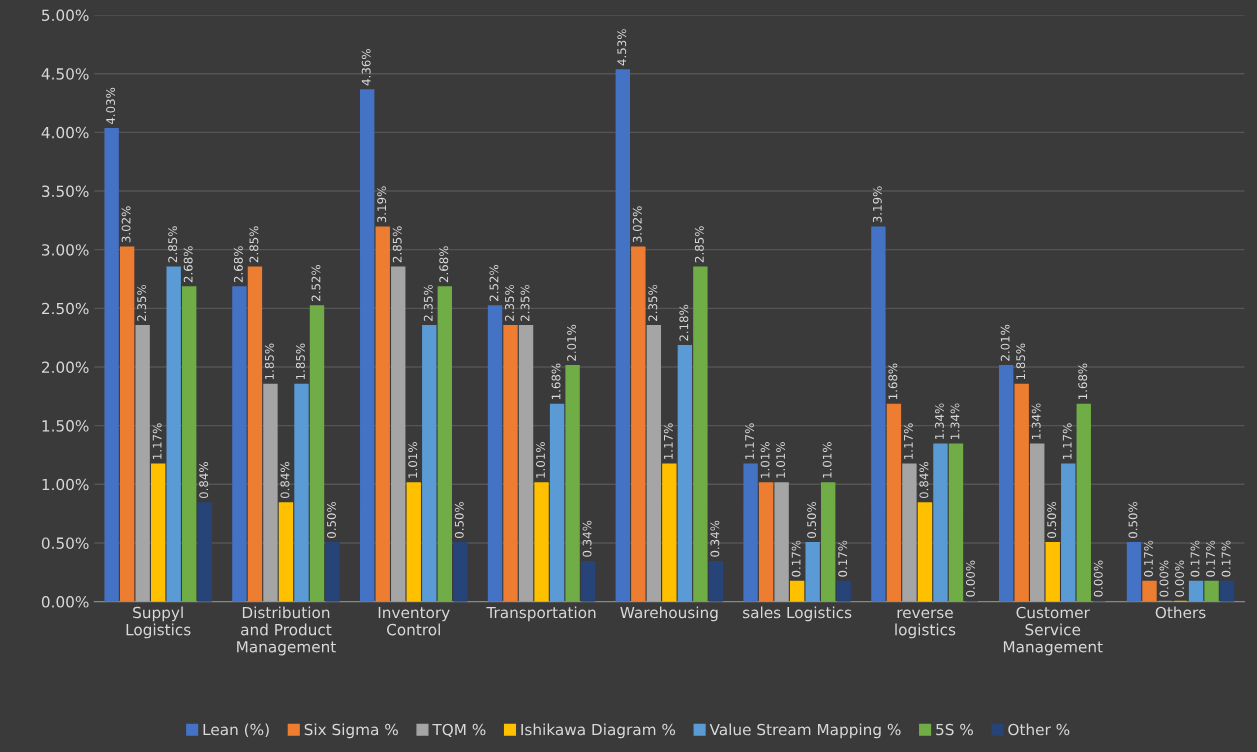 This screenshot has height=752, width=1257. Describe the element at coordinates (684, 322) in the screenshot. I see `data-label: 2.18%` at that location.